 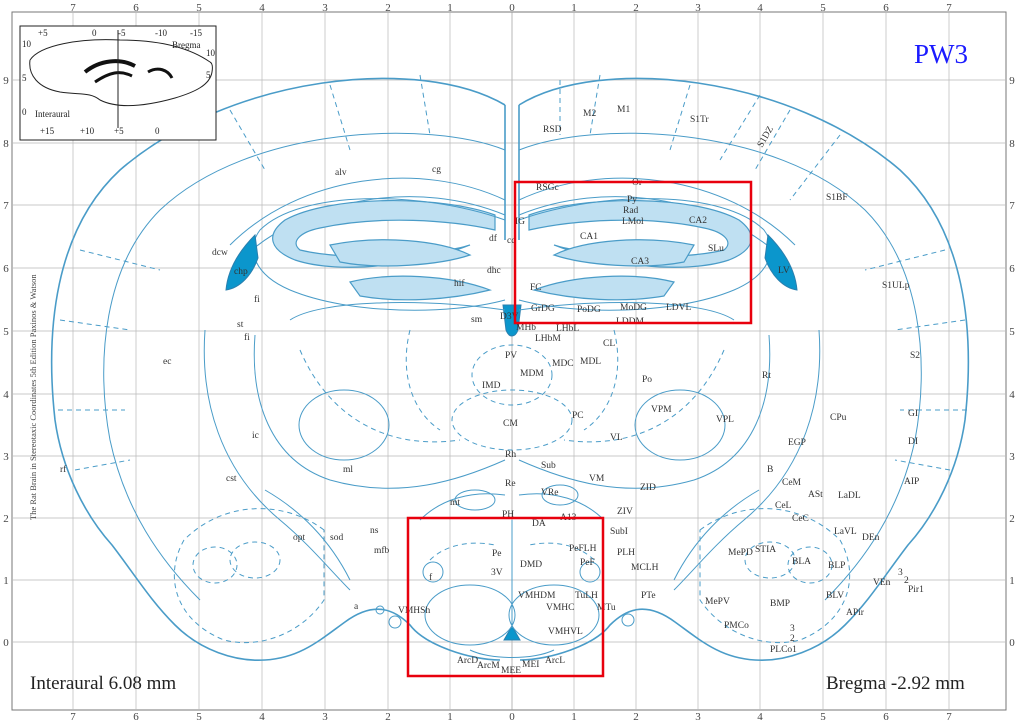 What do you see at coordinates (679, 308) in the screenshot?
I see `region-label: LDVL` at bounding box center [679, 308].